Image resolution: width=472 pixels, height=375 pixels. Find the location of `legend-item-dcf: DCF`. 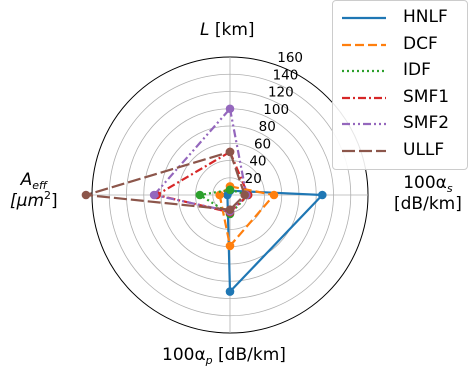

legend-item-dcf: DCF is located at coordinates (403, 45).